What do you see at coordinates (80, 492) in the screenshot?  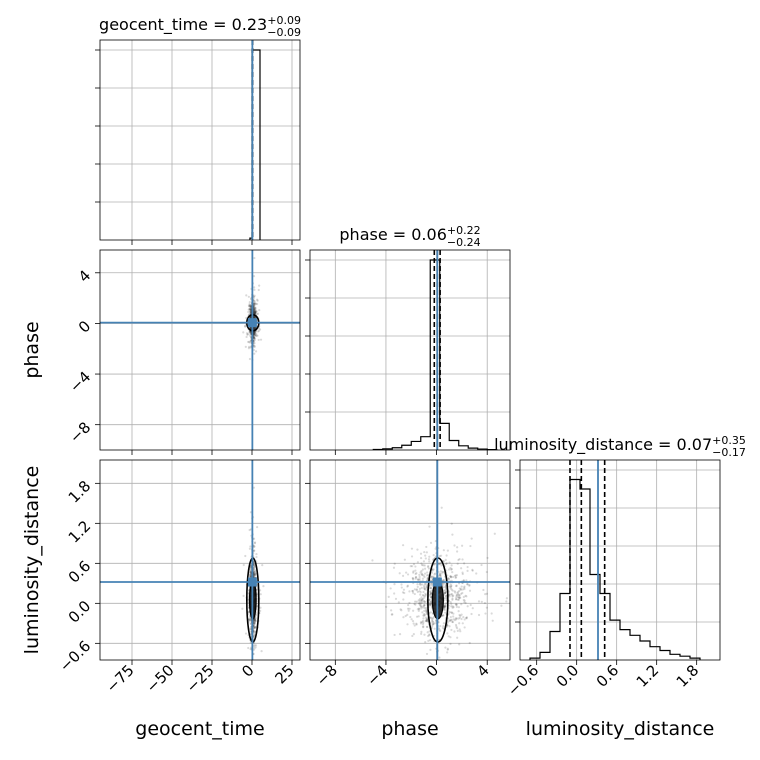 I see `tick-label-y: 1.8` at bounding box center [80, 492].